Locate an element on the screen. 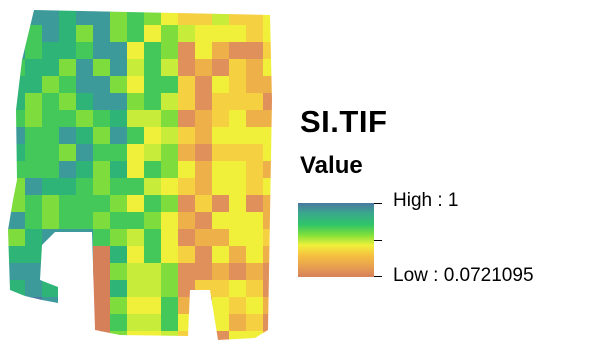 The image size is (596, 350). high-tick is located at coordinates (378, 203).